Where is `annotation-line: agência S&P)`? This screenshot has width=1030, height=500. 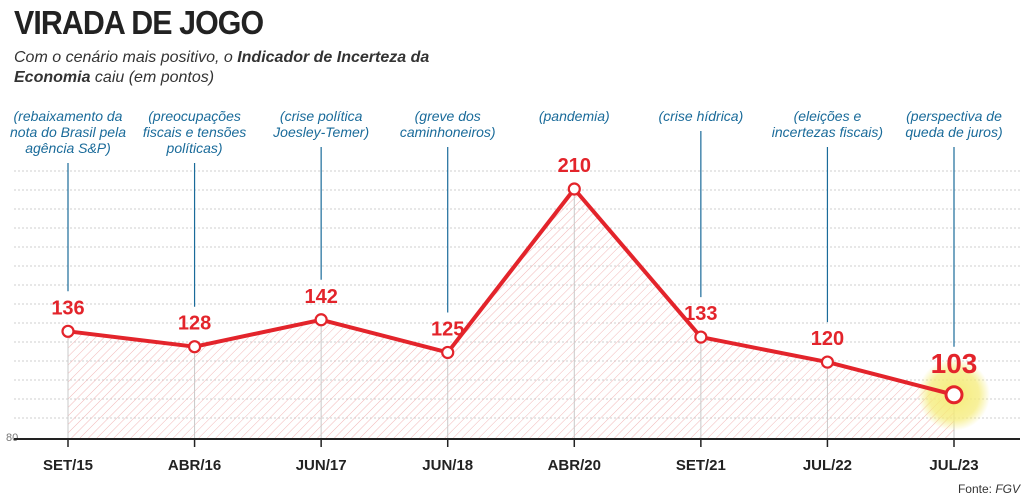 annotation-line: agência S&P) is located at coordinates (68, 148).